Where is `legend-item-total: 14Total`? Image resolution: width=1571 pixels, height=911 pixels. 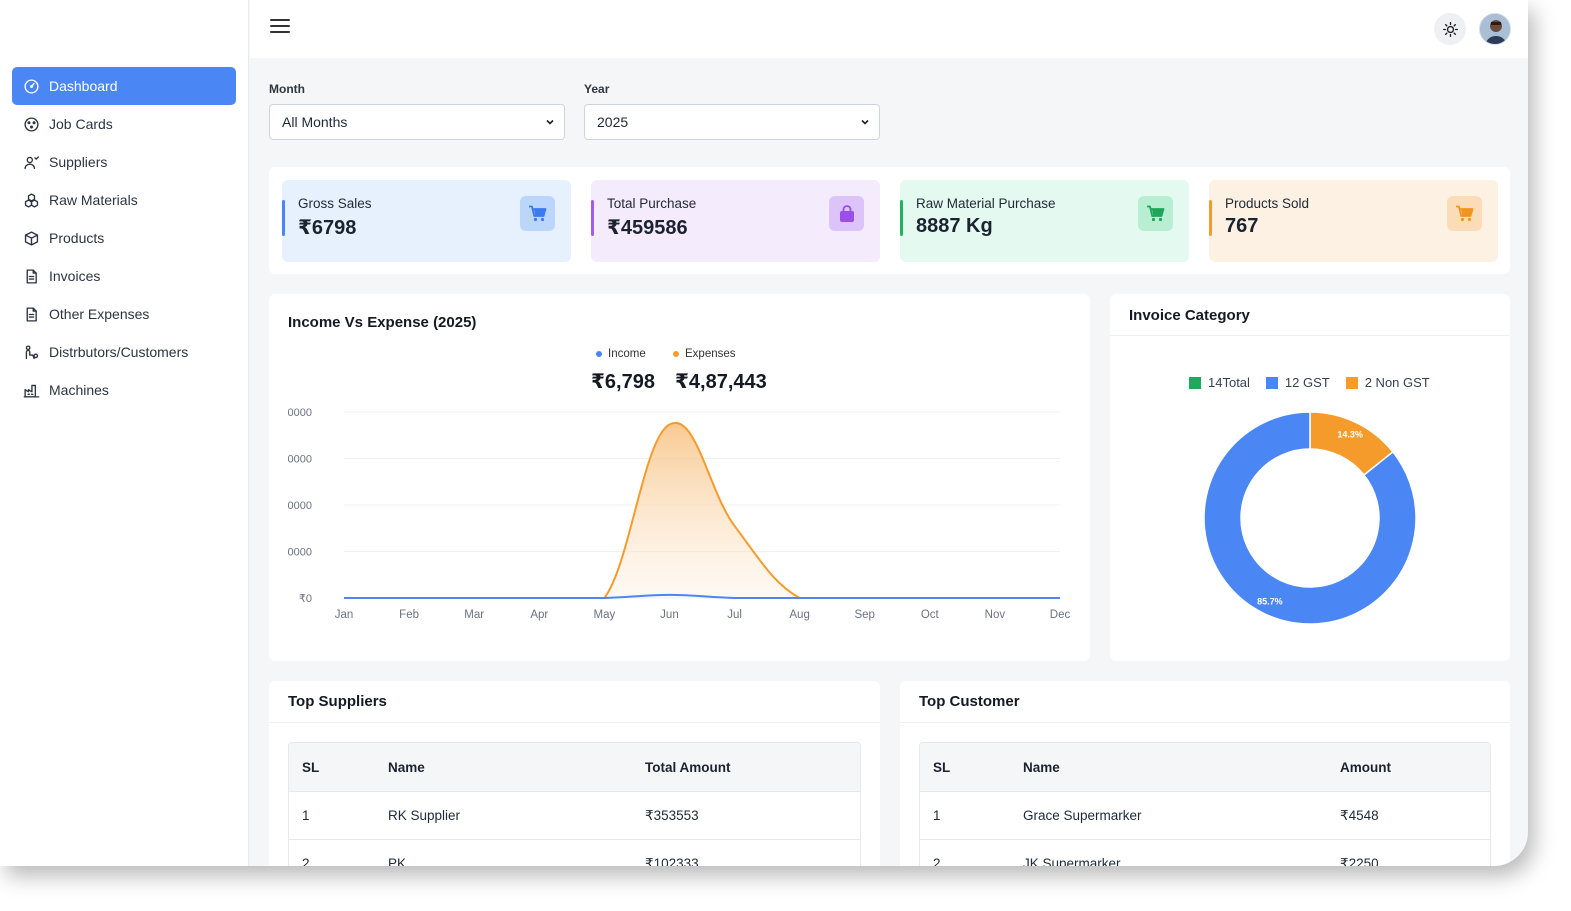
legend-item-total: 14Total is located at coordinates (1219, 382).